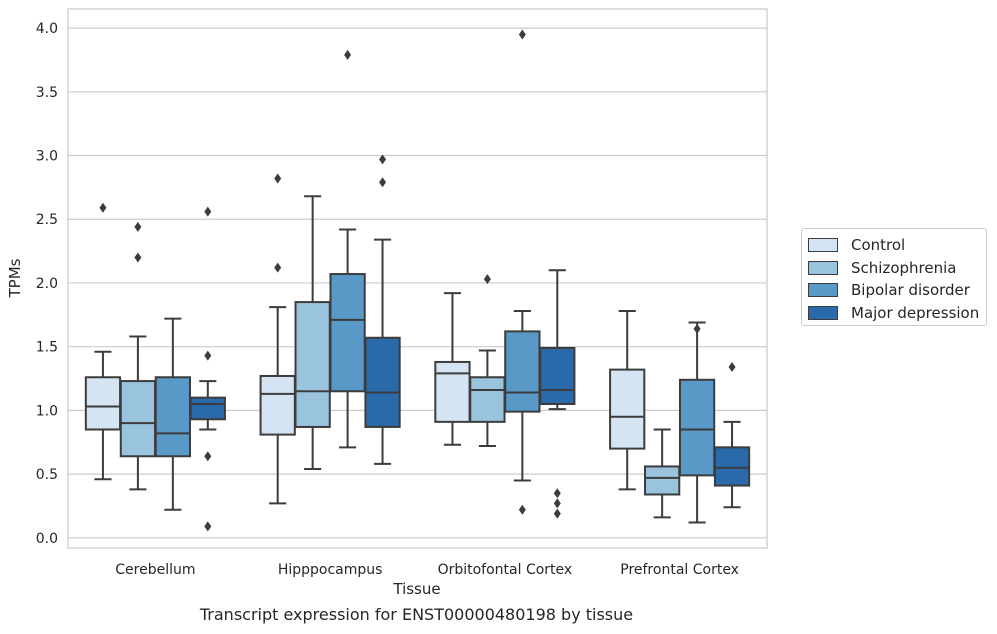  Describe the element at coordinates (15, 278) in the screenshot. I see `y-axis-label: TPMs` at that location.